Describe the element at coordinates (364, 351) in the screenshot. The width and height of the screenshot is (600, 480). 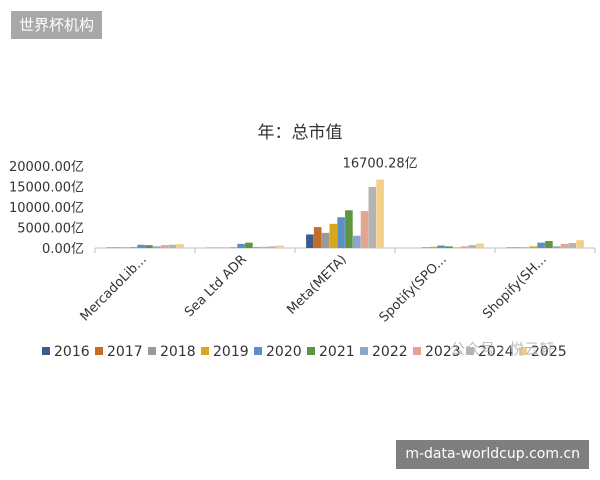
I see `legend-swatch-2022` at that location.